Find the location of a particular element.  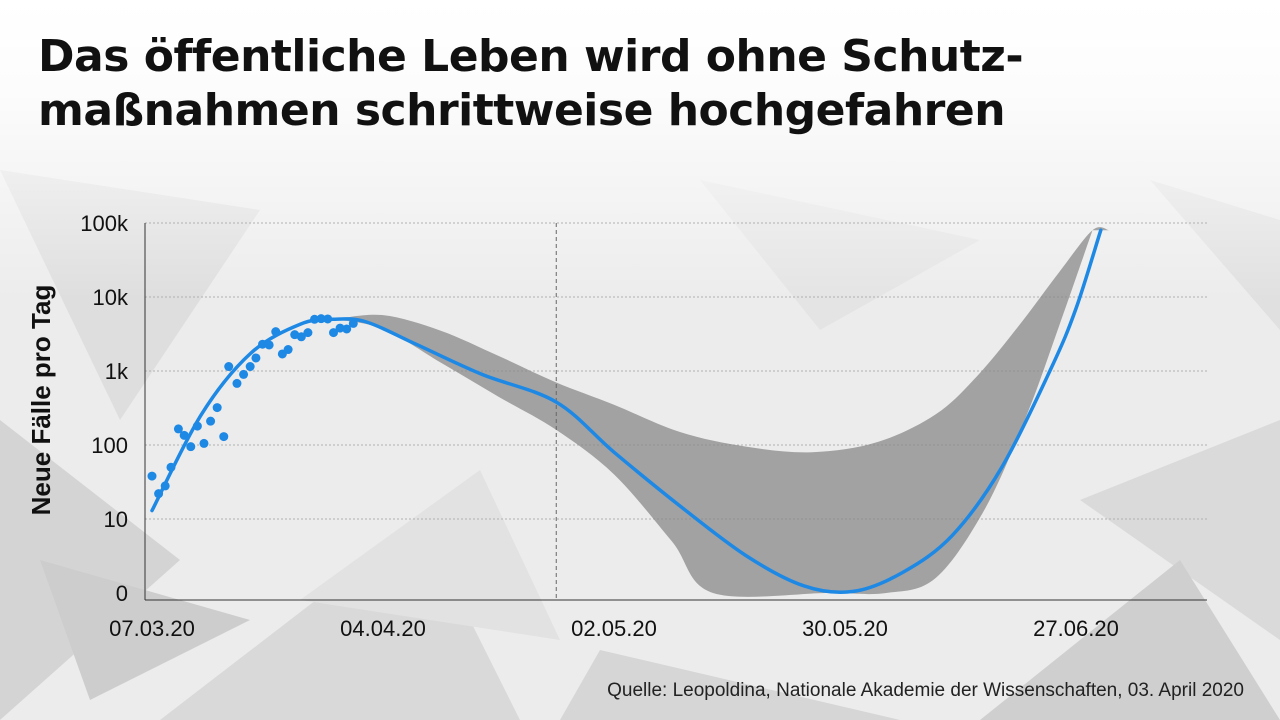

y-tick-label: 10 is located at coordinates (116, 519).